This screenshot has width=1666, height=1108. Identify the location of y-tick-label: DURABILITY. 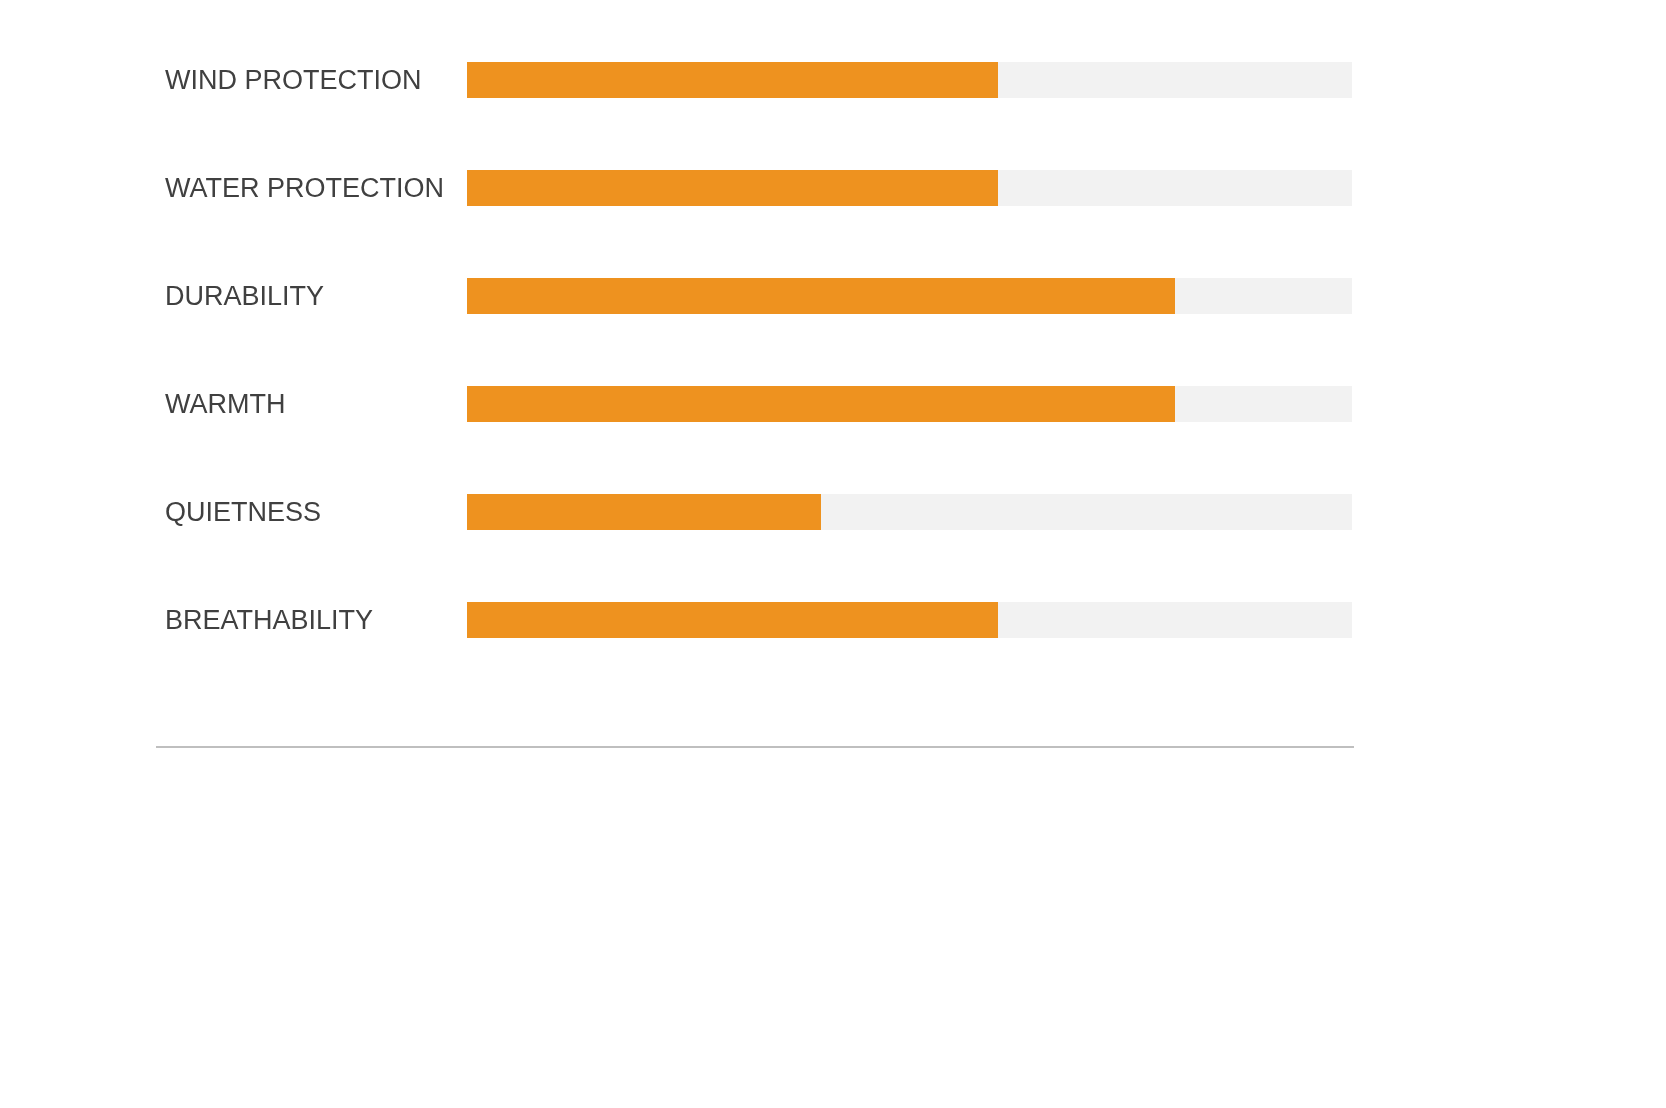
(245, 296).